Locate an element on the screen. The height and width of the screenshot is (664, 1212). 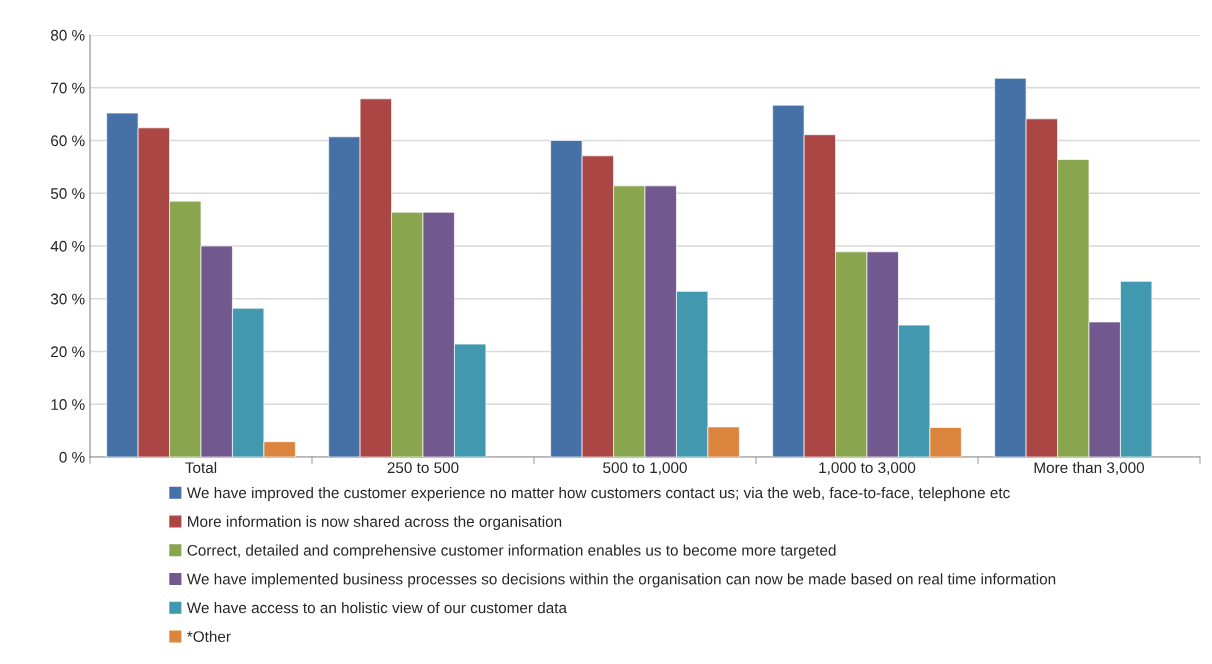
x-tick-label: 1,000 to 3,000 is located at coordinates (867, 468).